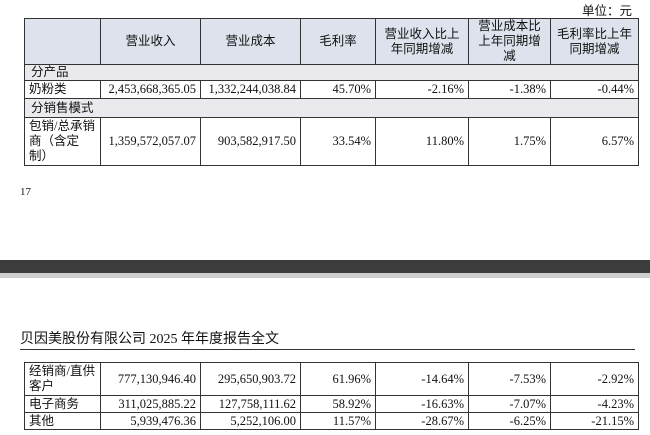 The image size is (650, 435). What do you see at coordinates (594, 141) in the screenshot?
I see `table-cell: 6.57%` at bounding box center [594, 141].